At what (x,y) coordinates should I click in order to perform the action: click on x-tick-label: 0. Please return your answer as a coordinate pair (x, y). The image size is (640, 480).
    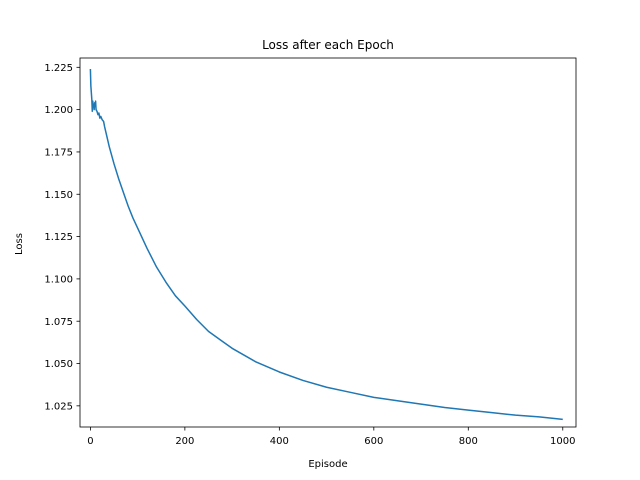
    Looking at the image, I should click on (90, 441).